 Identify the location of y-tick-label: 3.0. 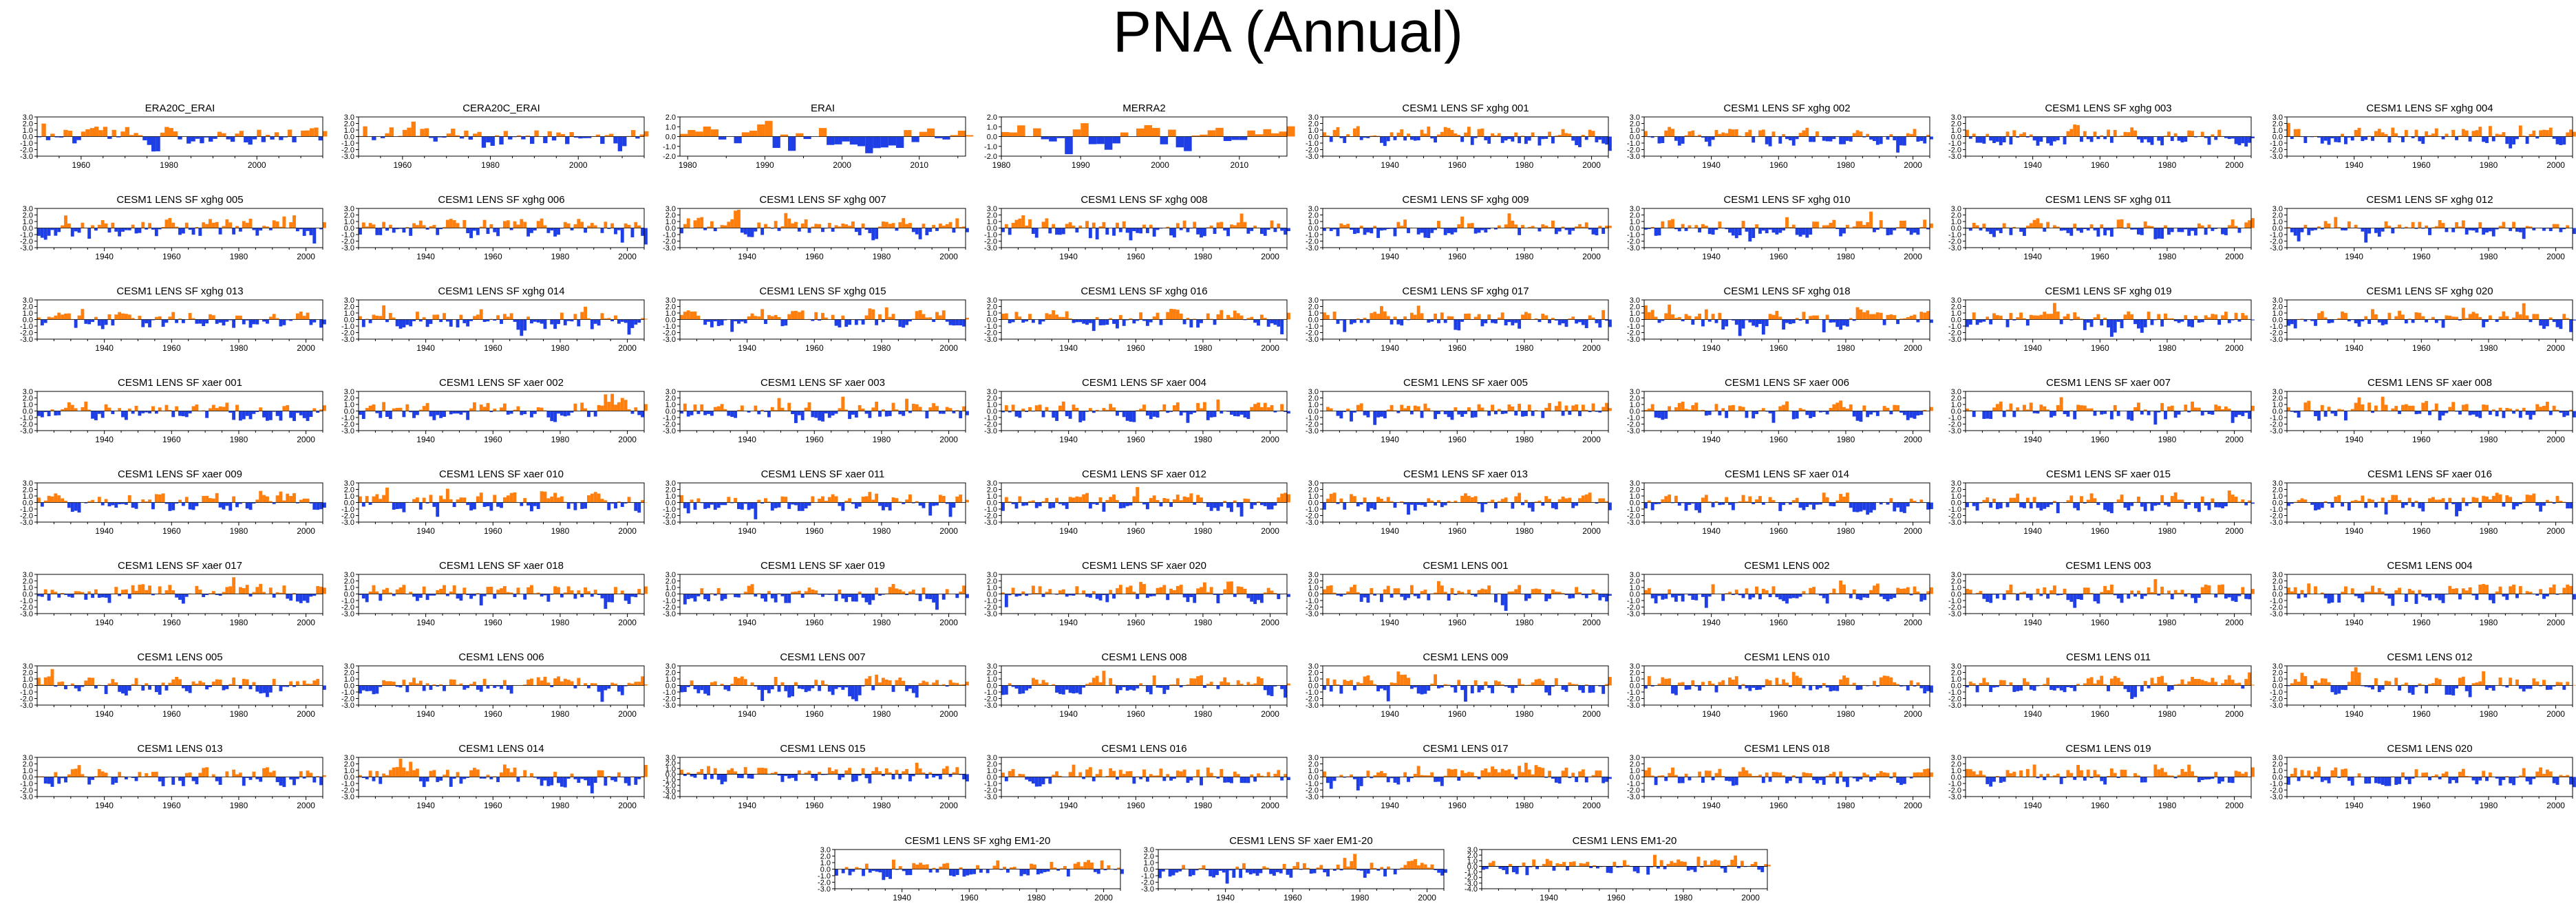
(349, 392).